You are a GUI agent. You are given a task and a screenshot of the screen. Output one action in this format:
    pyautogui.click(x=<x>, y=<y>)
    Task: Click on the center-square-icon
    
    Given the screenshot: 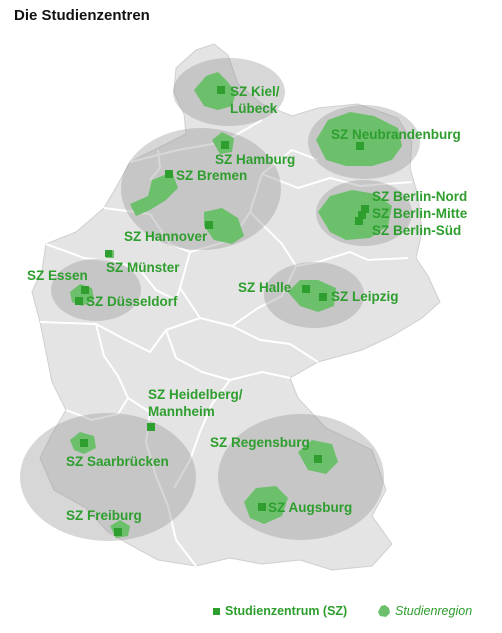 What is the action you would take?
    pyautogui.click(x=216, y=611)
    